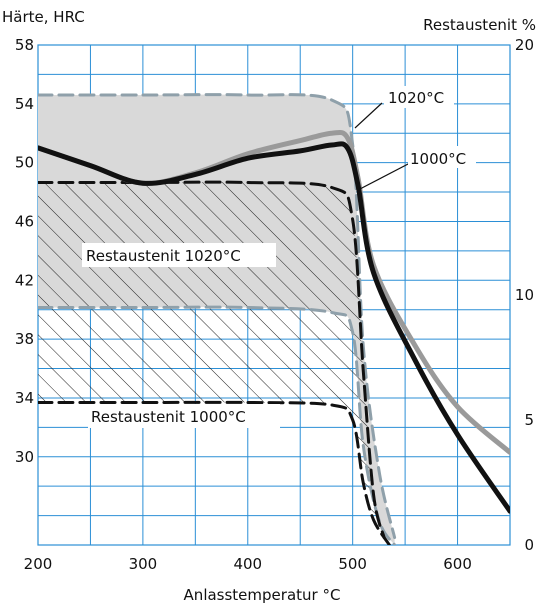 Image resolution: width=538 pixels, height=606 pixels. Describe the element at coordinates (143, 564) in the screenshot. I see `x-tick-label: 300` at that location.